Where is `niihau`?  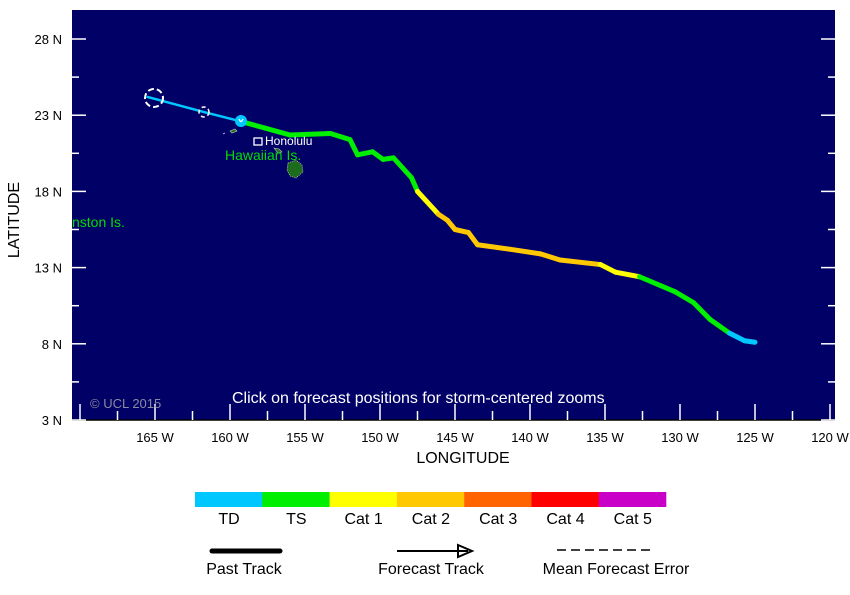 niihau is located at coordinates (224, 133).